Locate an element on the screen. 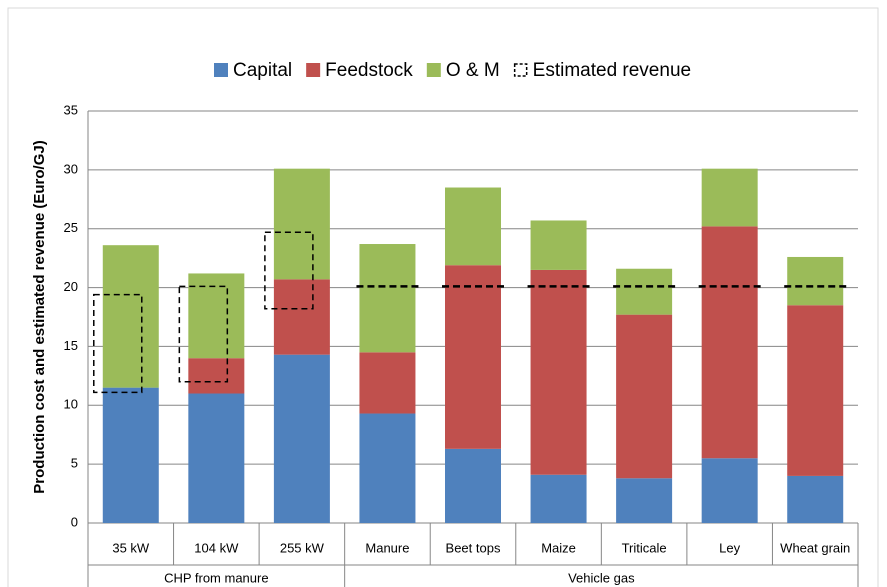 The width and height of the screenshot is (887, 587). group-label: Vehicle gas is located at coordinates (601, 577).